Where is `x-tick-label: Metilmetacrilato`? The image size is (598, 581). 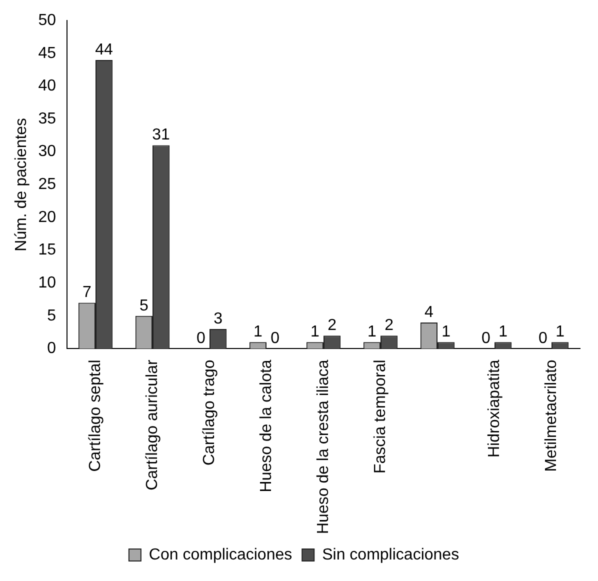
x-tick-label: Metilmetacrilato is located at coordinates (551, 416).